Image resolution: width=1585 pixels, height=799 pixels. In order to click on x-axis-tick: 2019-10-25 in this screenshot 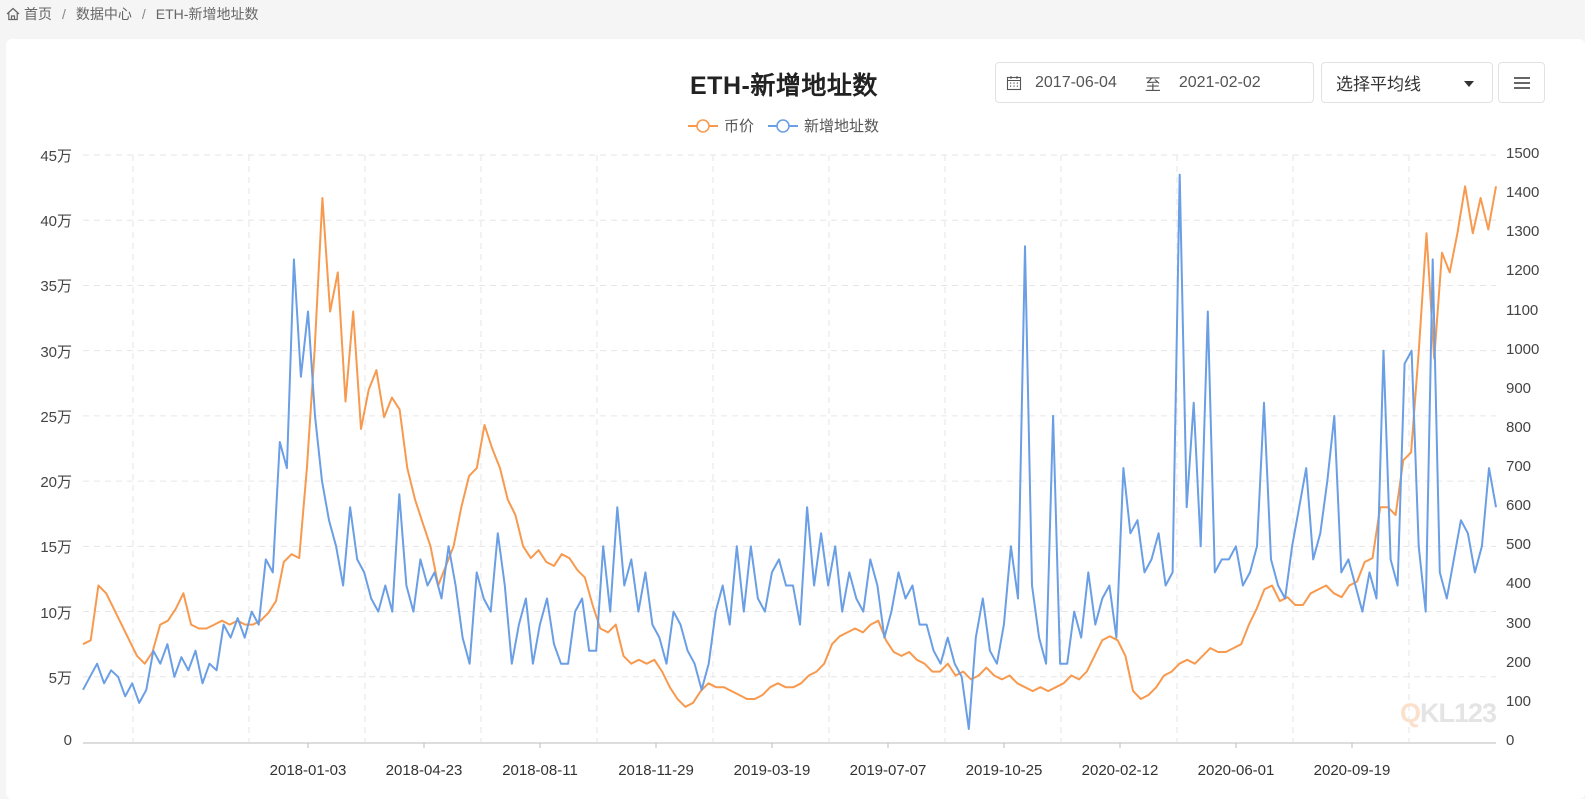, I will do `click(1004, 770)`.